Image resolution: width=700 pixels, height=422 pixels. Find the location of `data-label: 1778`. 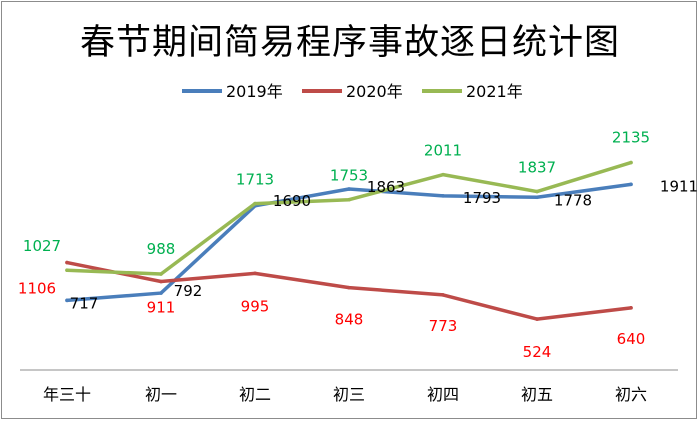

data-label: 1778 is located at coordinates (573, 200).